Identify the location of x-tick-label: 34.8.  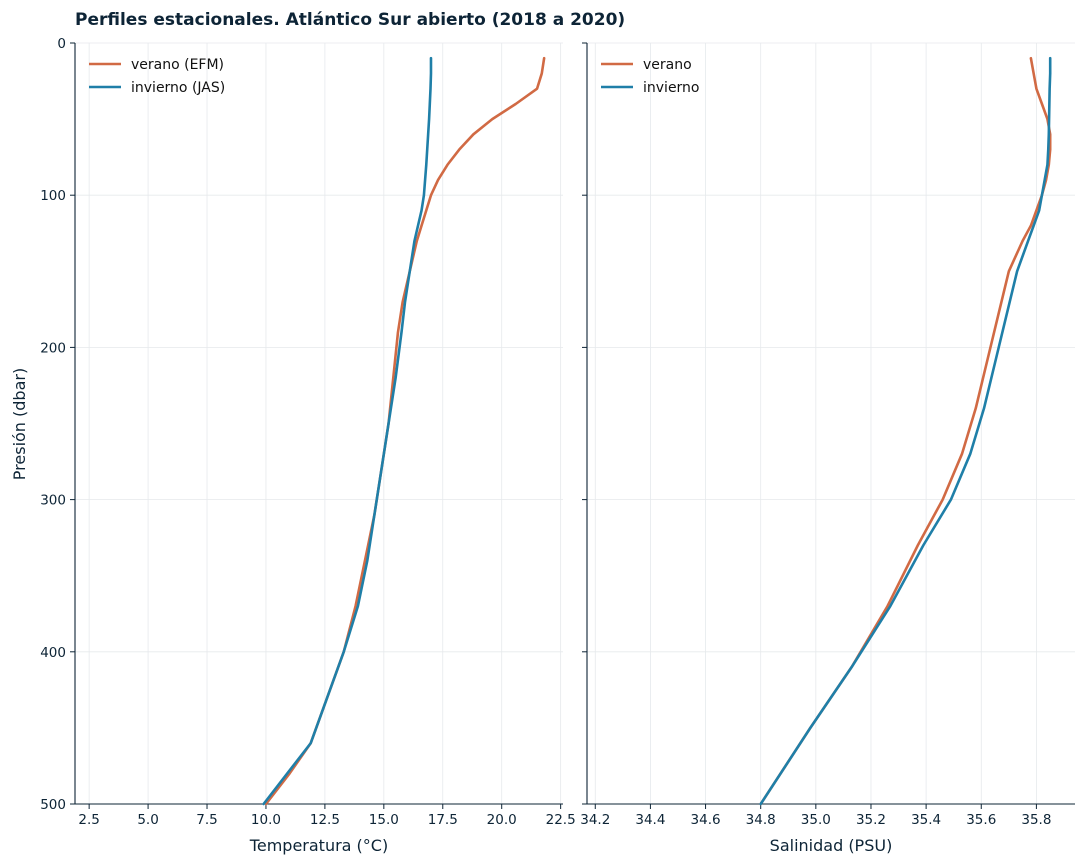
(761, 820).